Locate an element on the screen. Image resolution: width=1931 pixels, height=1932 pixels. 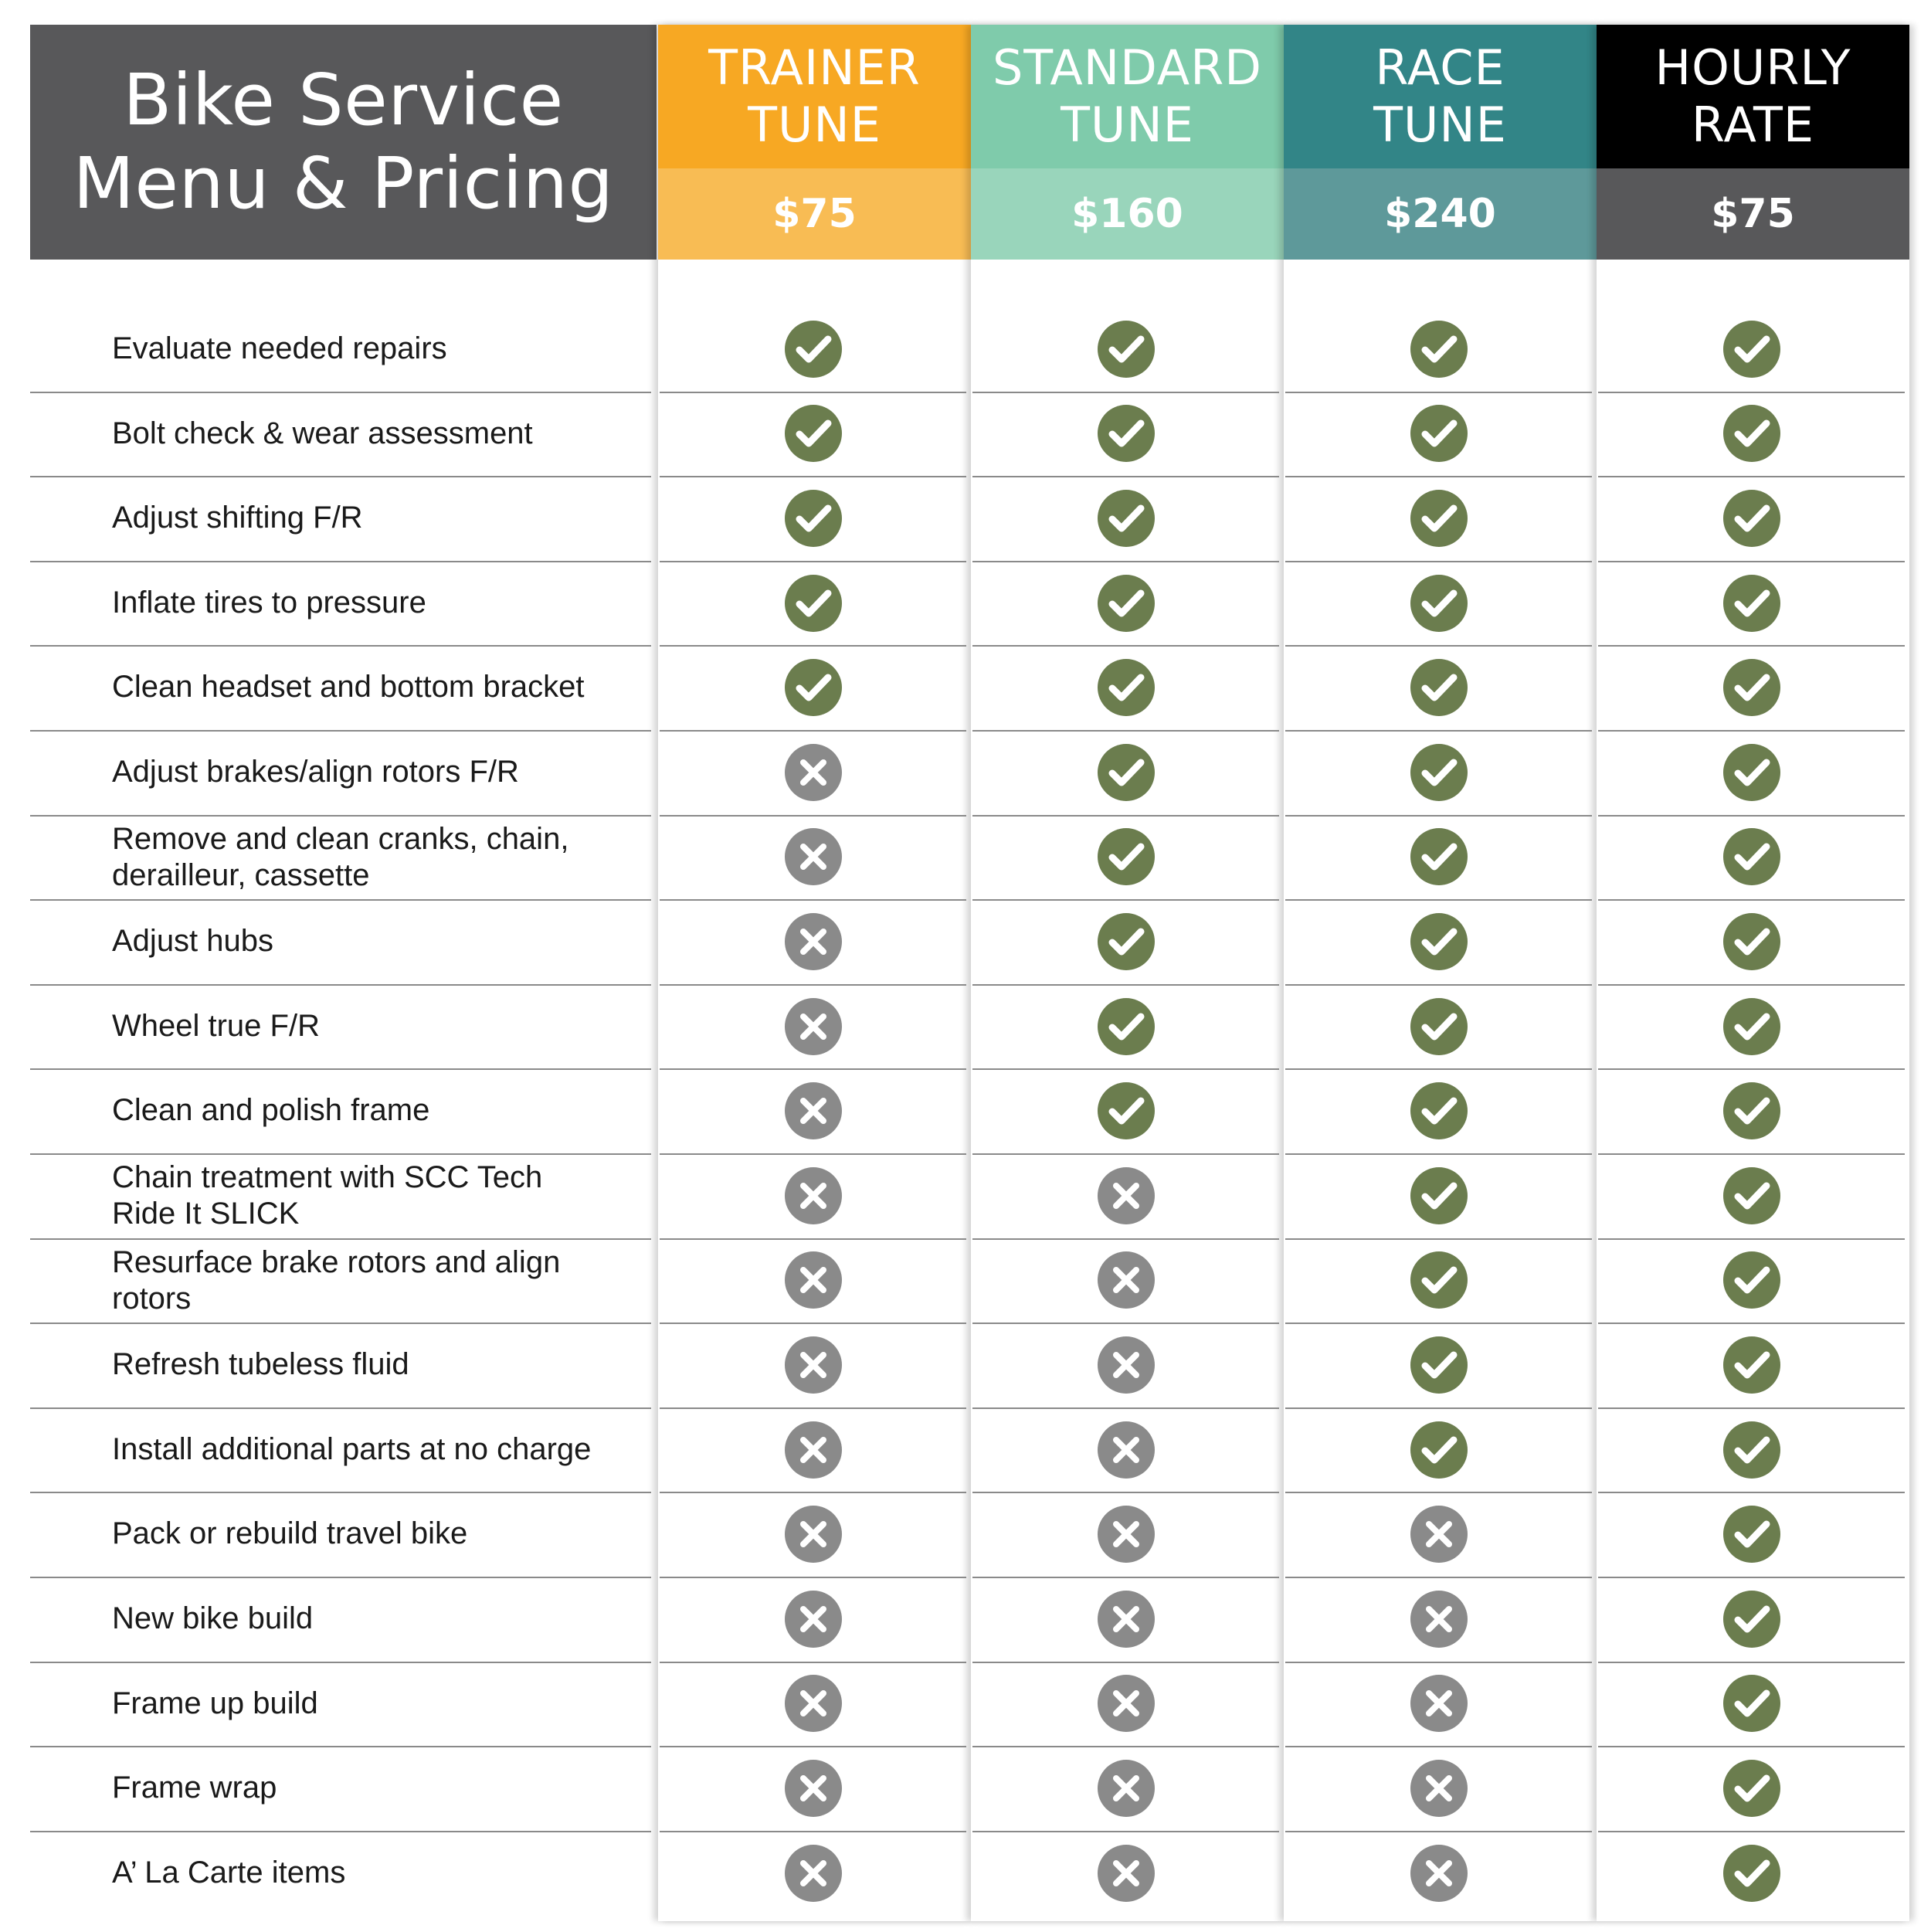
feature-row: Evaluate needed repairs is located at coordinates (382, 349).